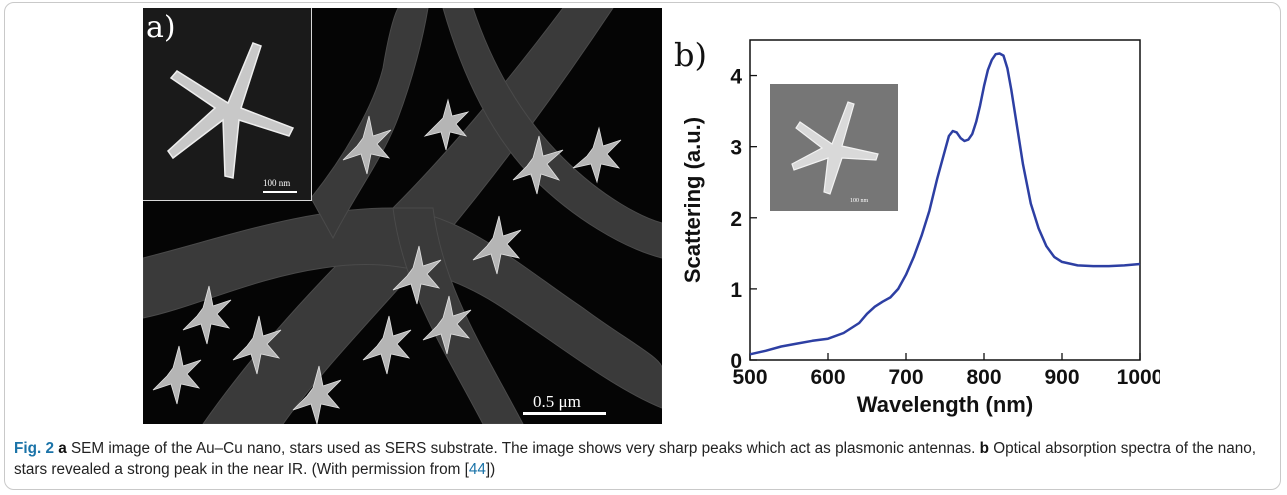  Describe the element at coordinates (859, 201) in the screenshot. I see `spectrum-inset-scale: 100 nm` at that location.